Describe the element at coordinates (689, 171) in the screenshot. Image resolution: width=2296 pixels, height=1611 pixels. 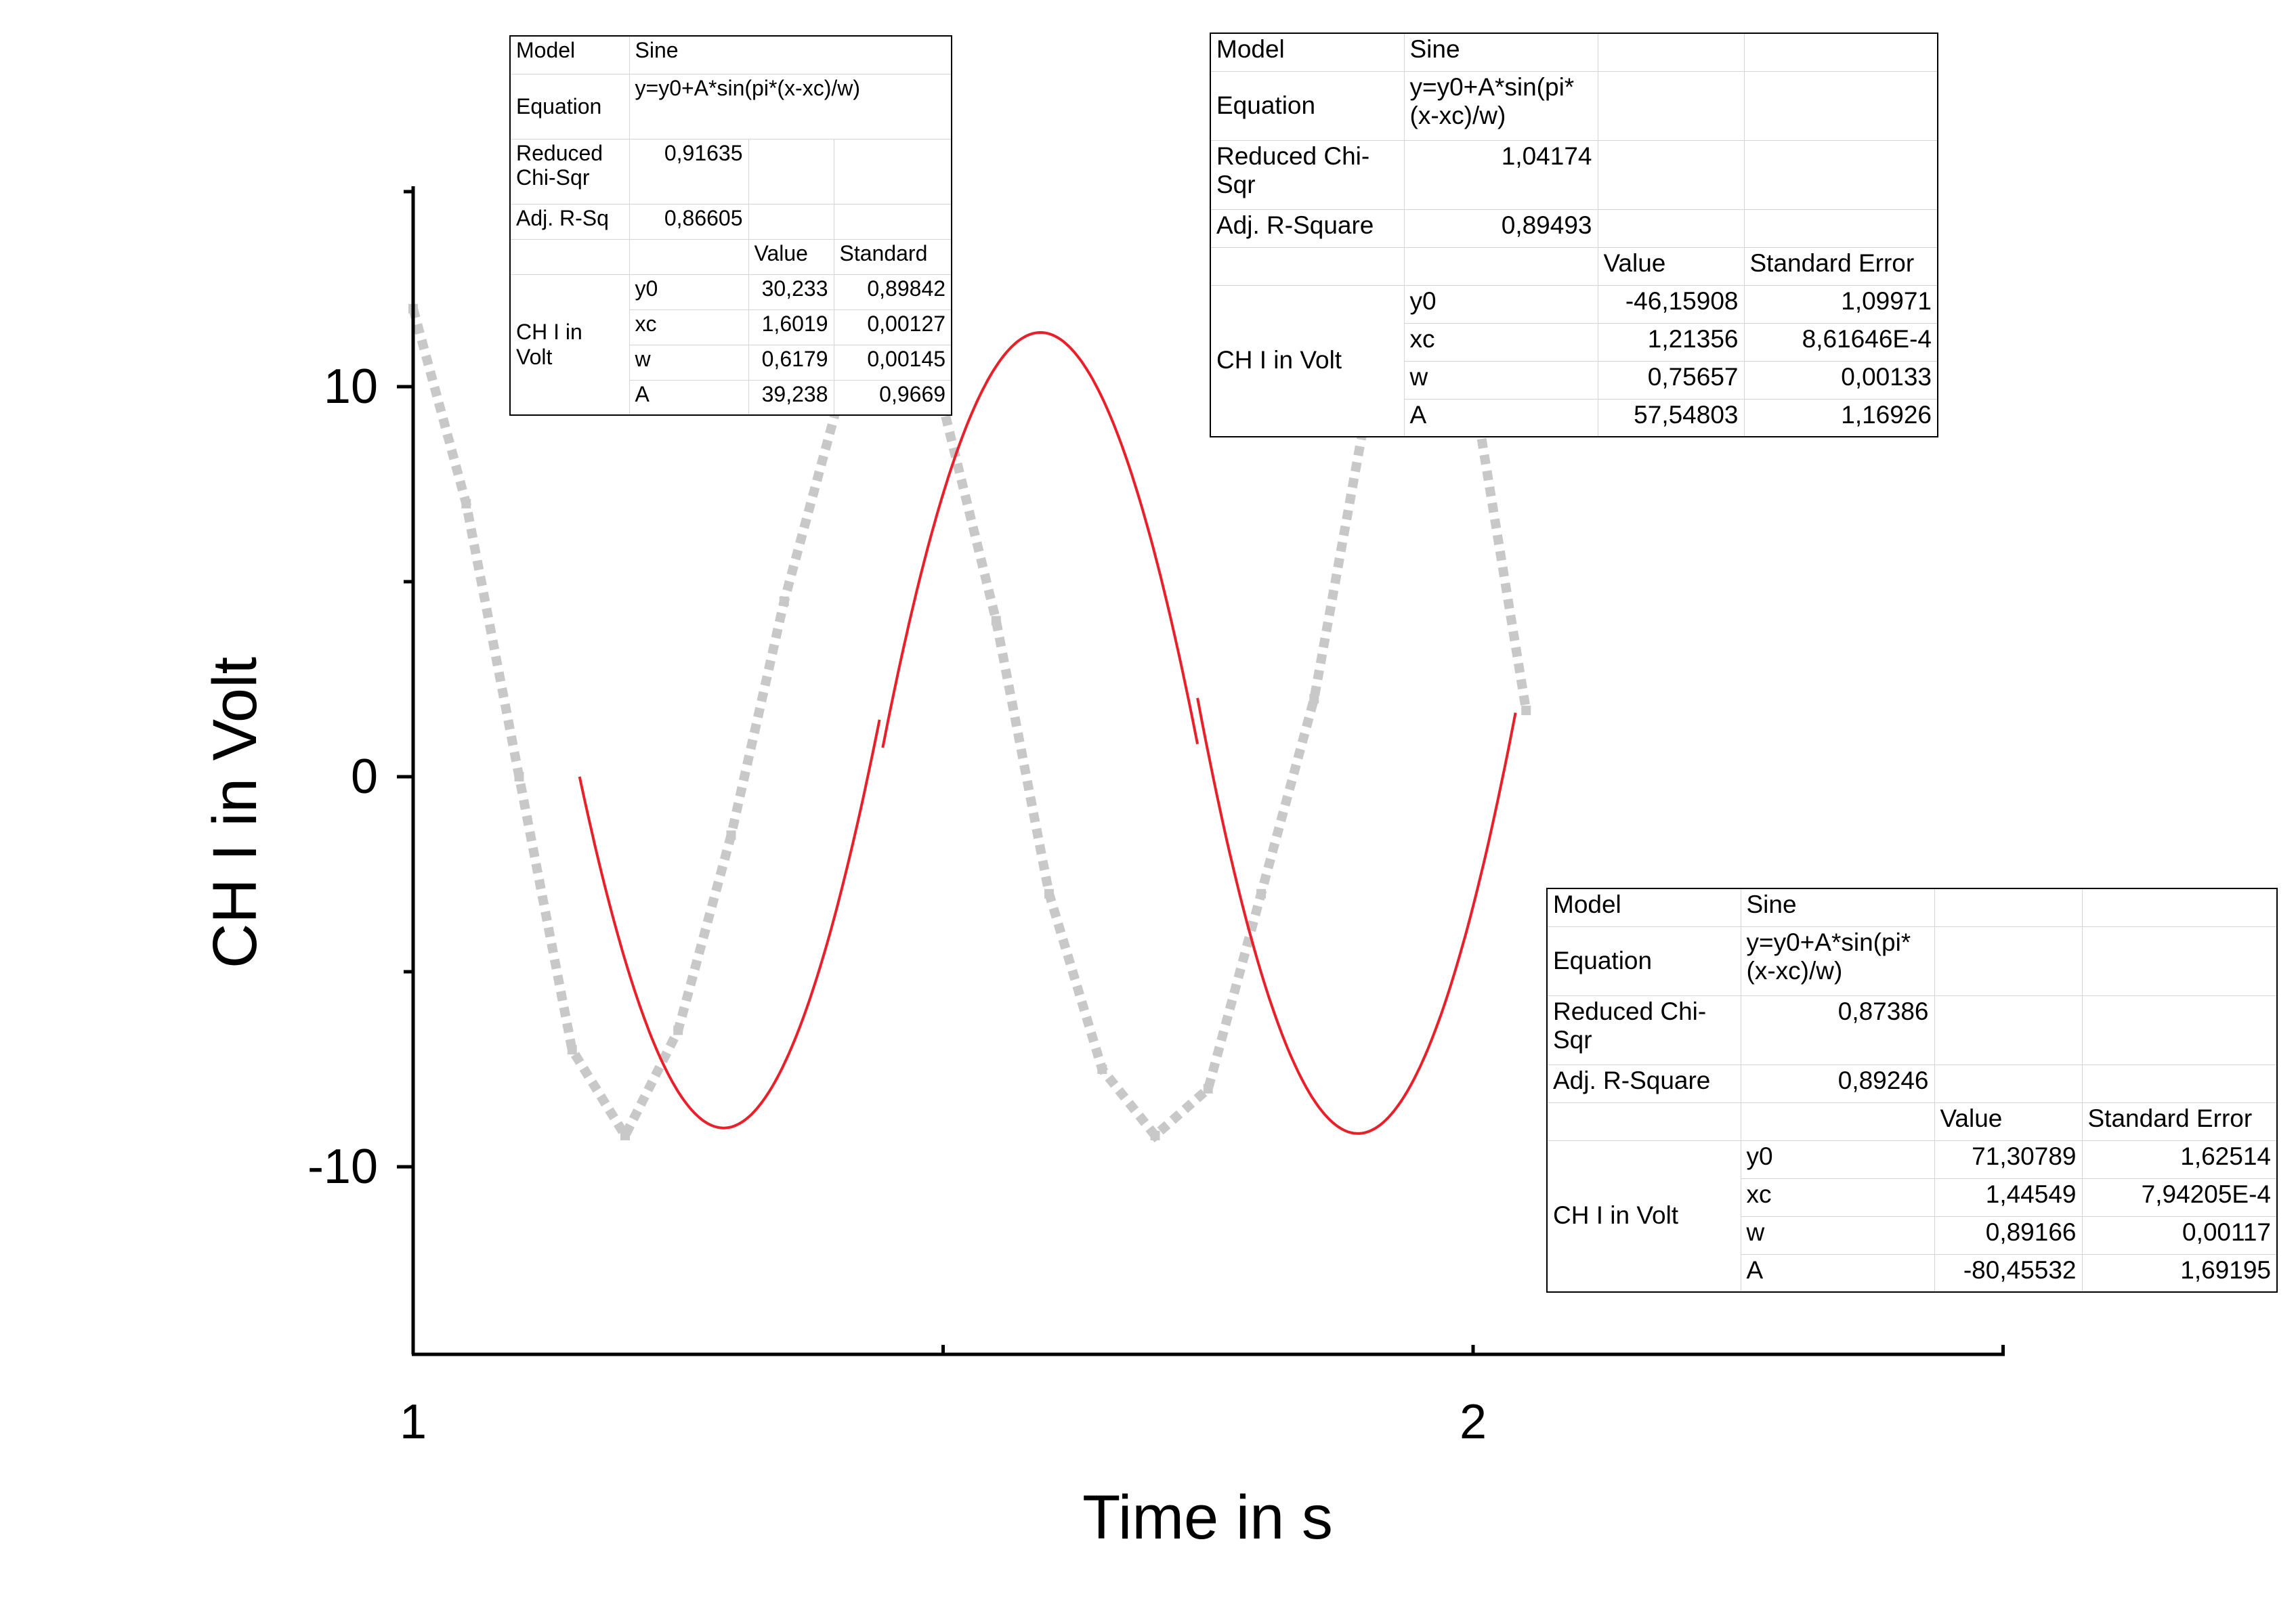
I see `chisq-value: 0,91635` at that location.